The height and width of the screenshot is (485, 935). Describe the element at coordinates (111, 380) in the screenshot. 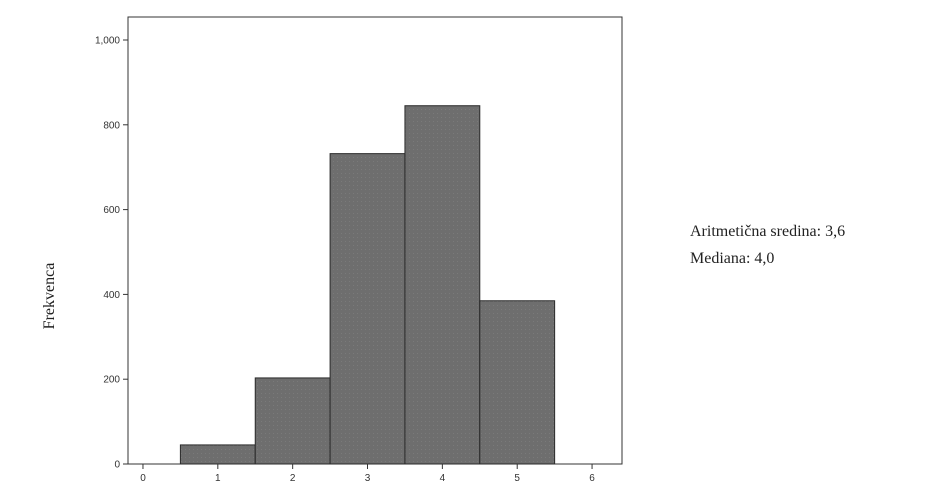

I see `y-tick-label: 200` at that location.